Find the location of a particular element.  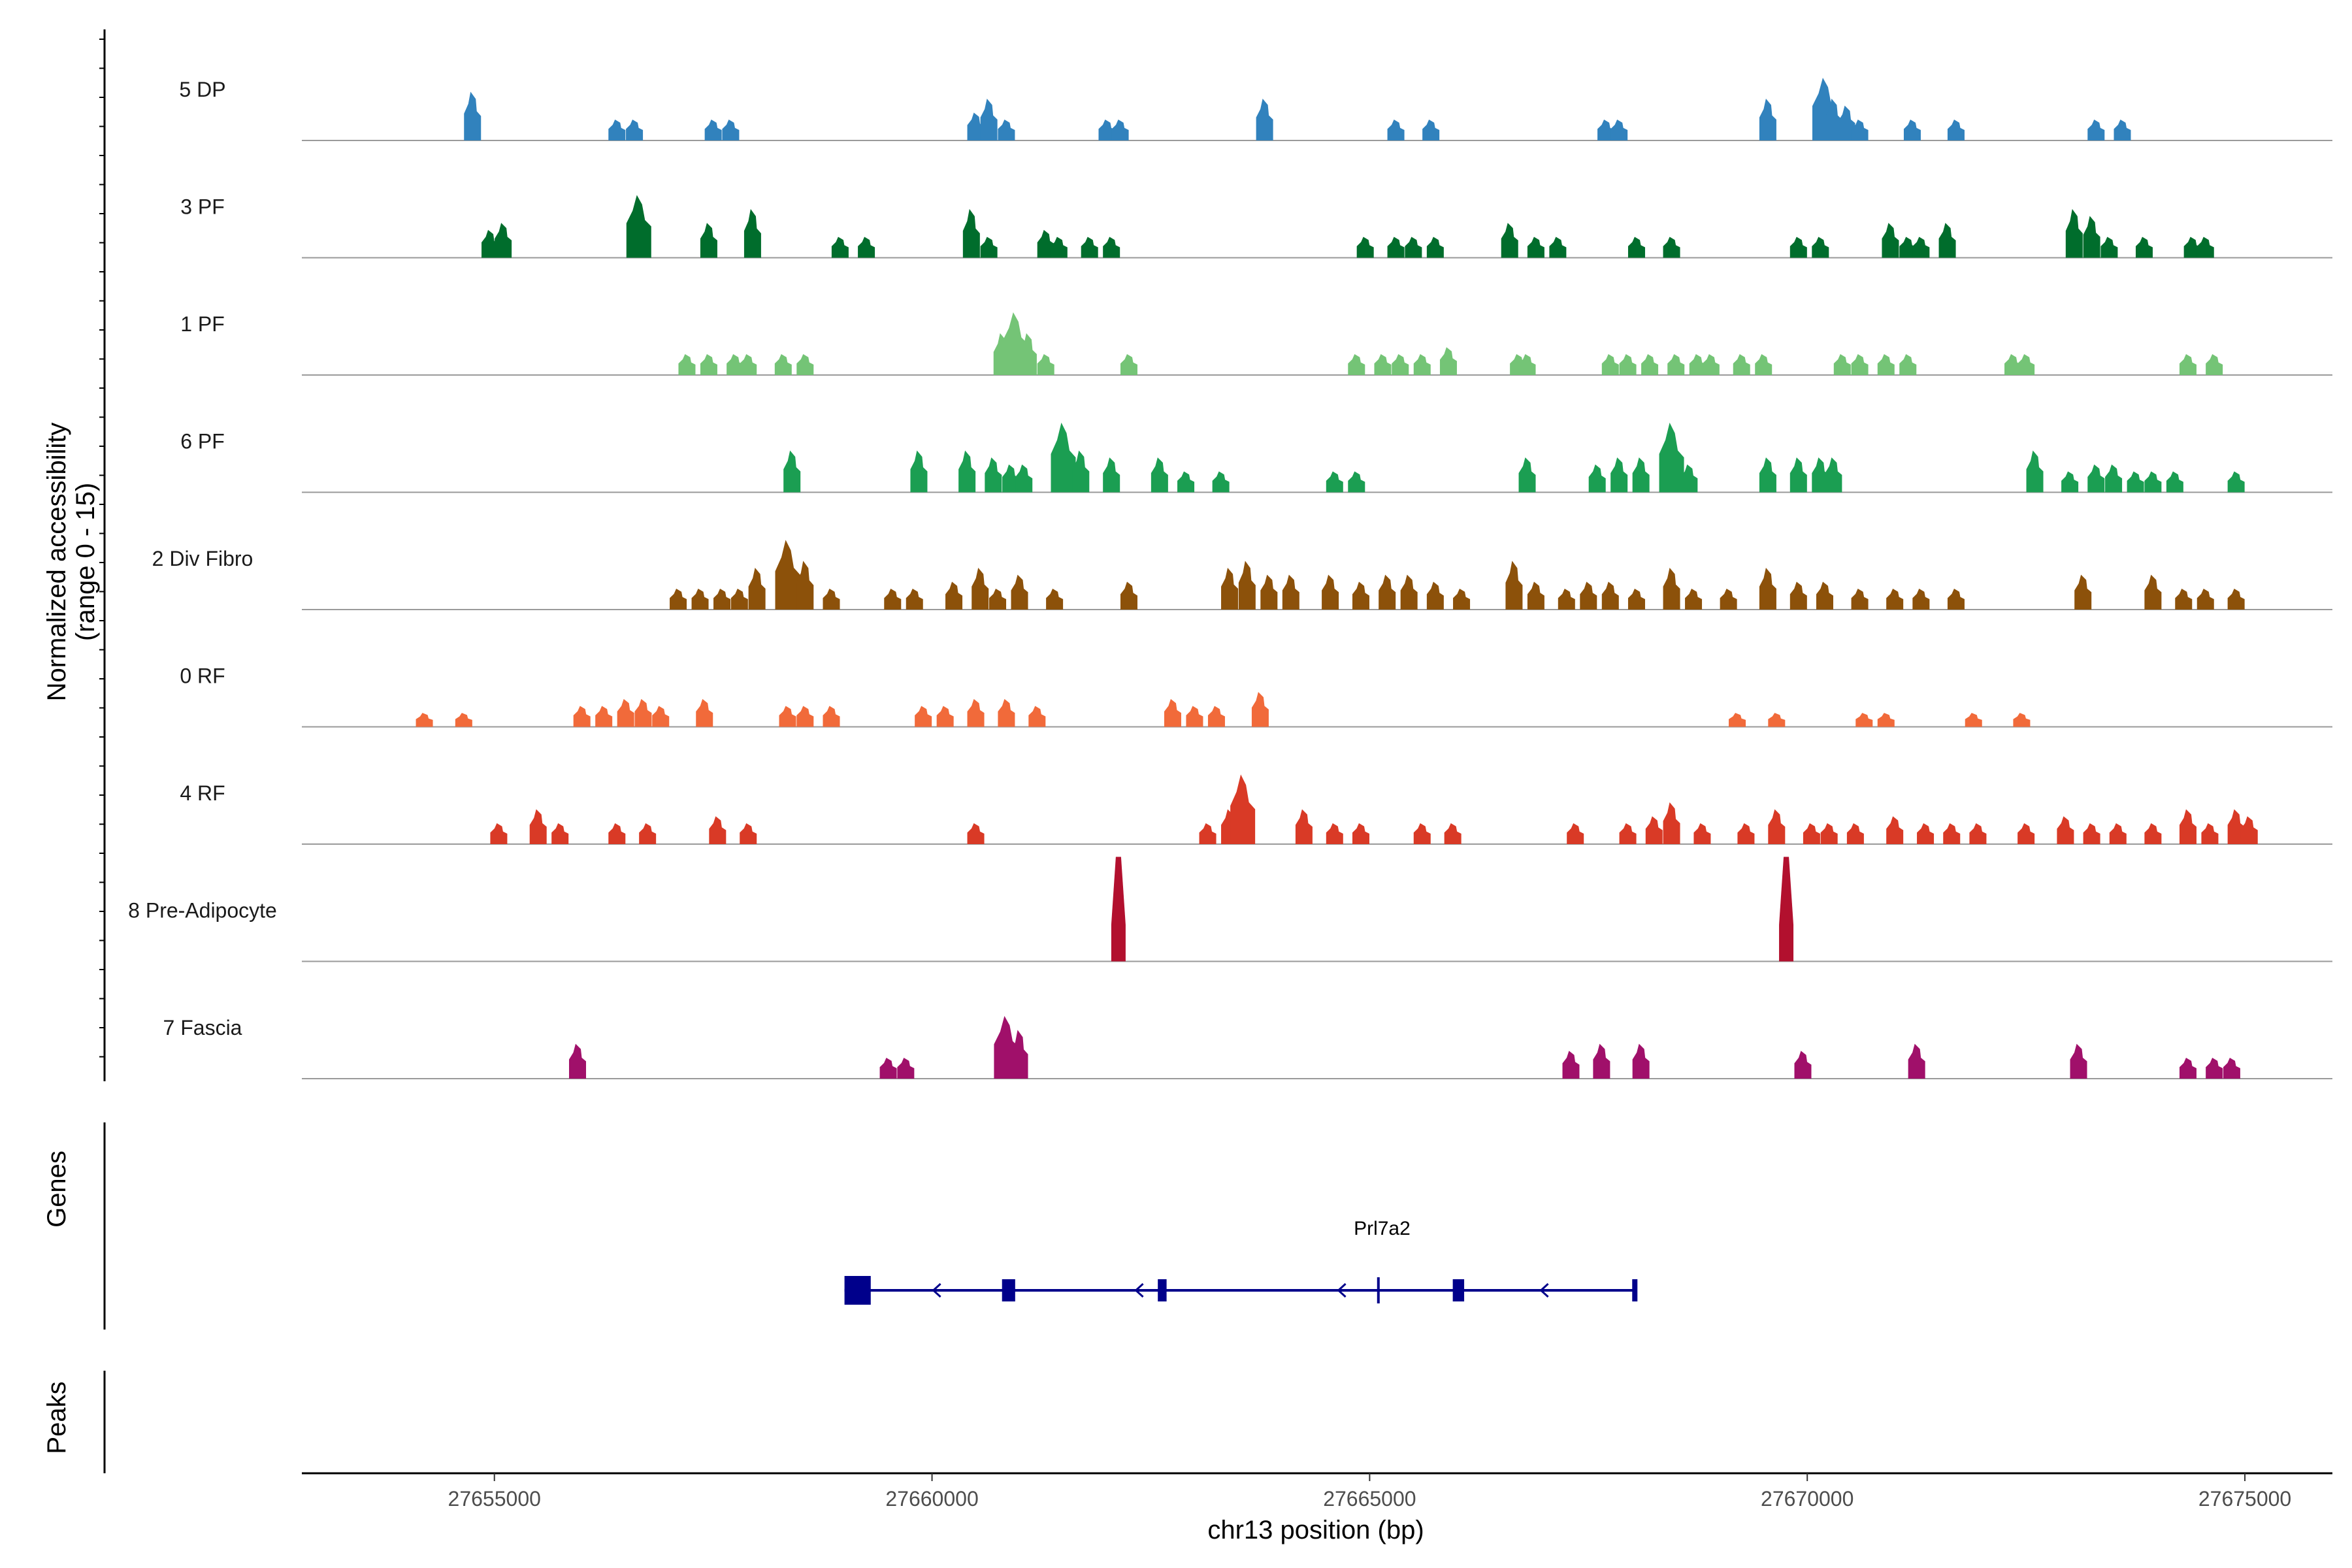

track-0-rf: 0 RF is located at coordinates (1256, 696).